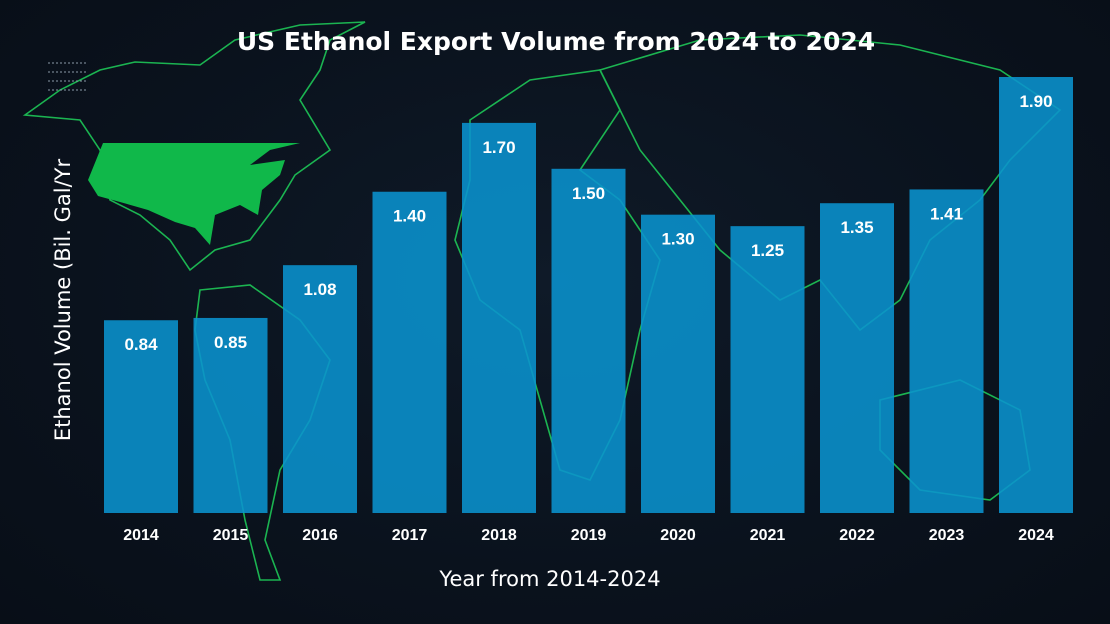 This screenshot has height=624, width=1110. I want to click on x-tick-label: 2021, so click(768, 535).